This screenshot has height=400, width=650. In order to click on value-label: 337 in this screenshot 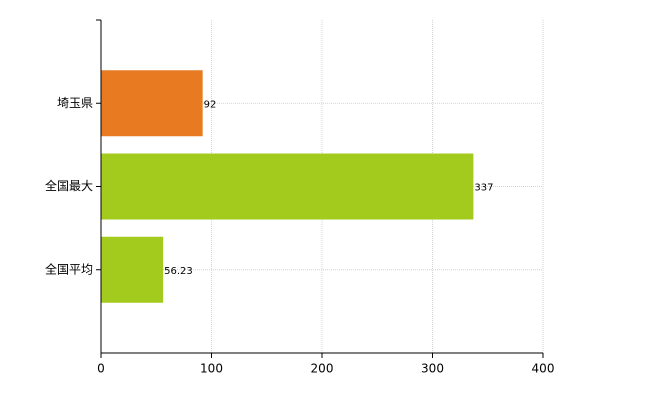, I will do `click(483, 188)`.